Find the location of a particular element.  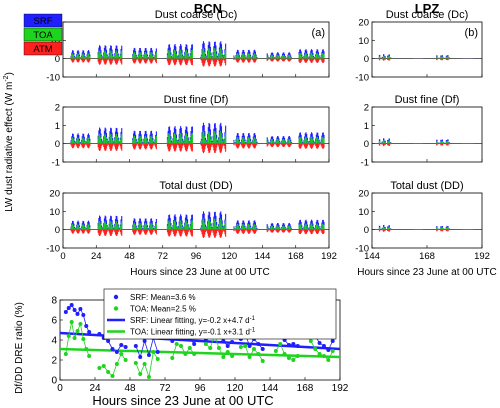

legend-swatch is located at coordinates (43, 48).